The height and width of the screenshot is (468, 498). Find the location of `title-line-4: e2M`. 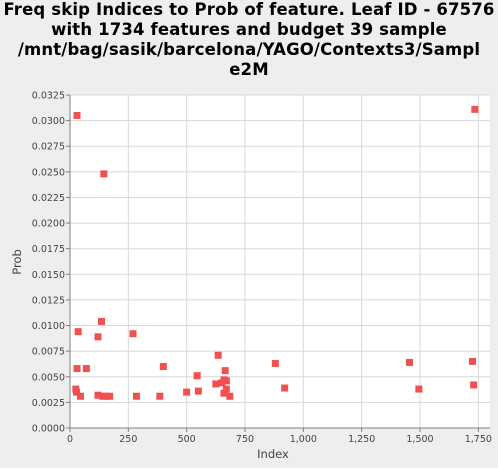

title-line-4: e2M is located at coordinates (249, 69).